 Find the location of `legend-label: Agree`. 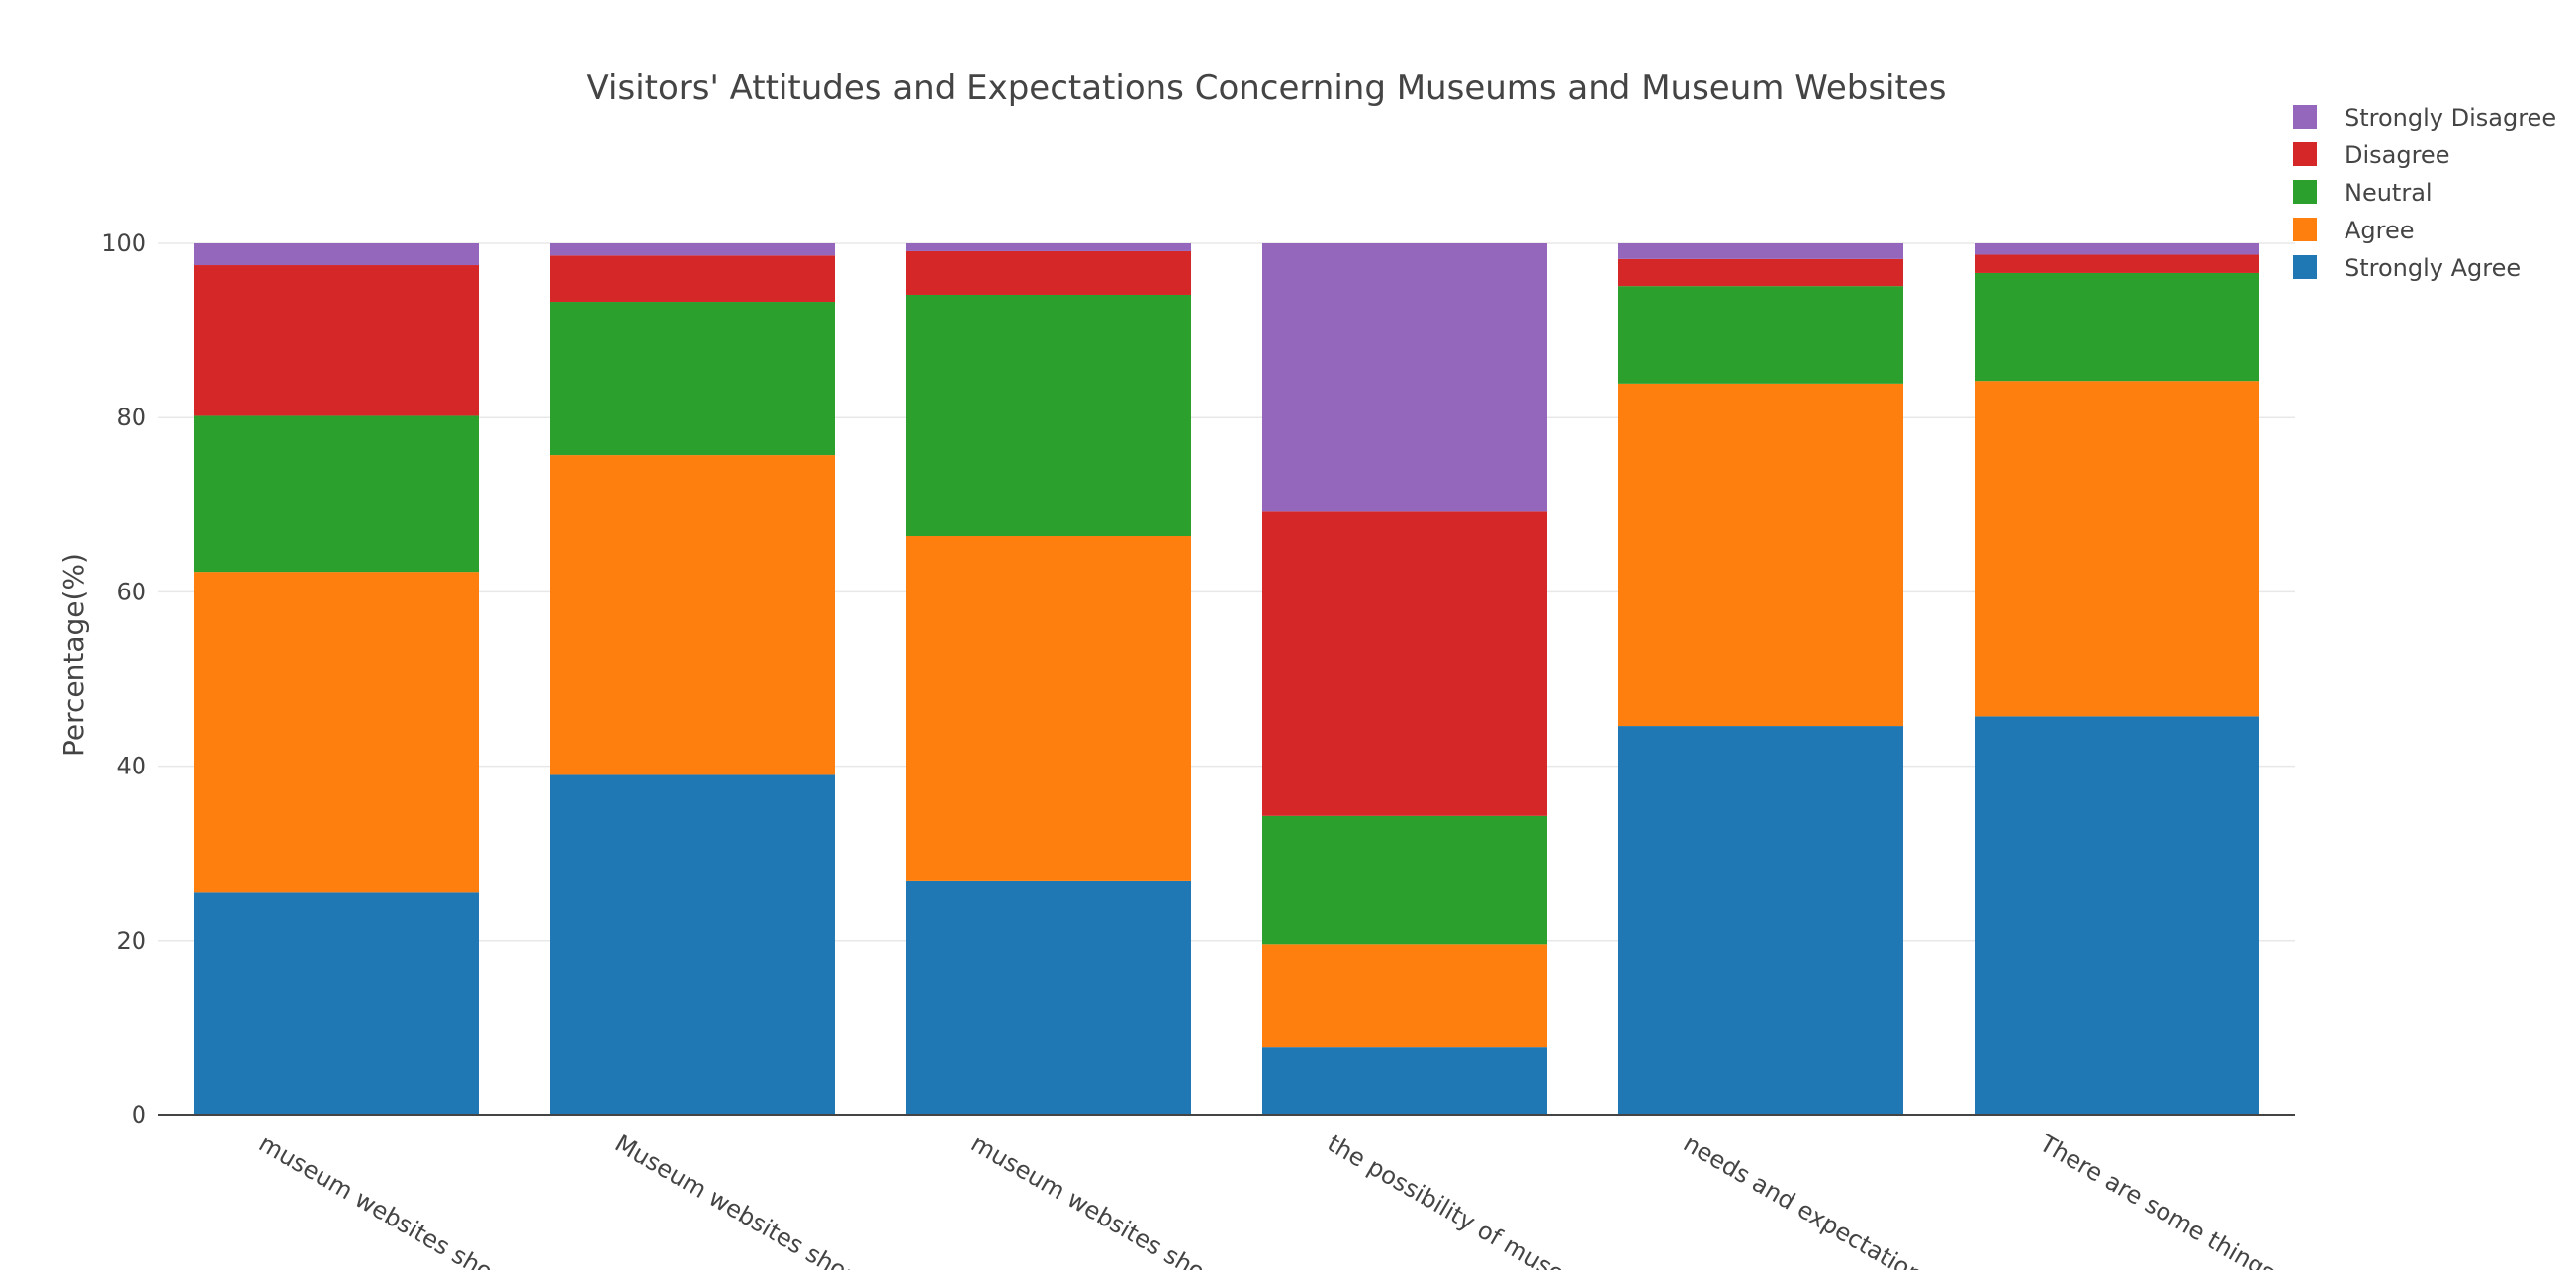

legend-label: Agree is located at coordinates (2380, 231).